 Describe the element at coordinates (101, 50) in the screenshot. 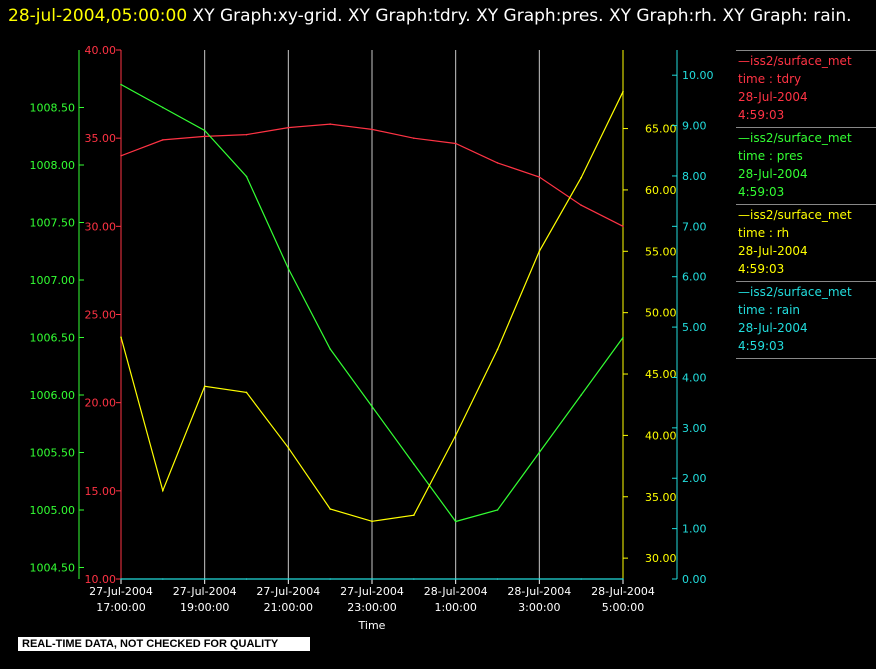

I see `tdry-axis-tick-label: 40.00` at that location.